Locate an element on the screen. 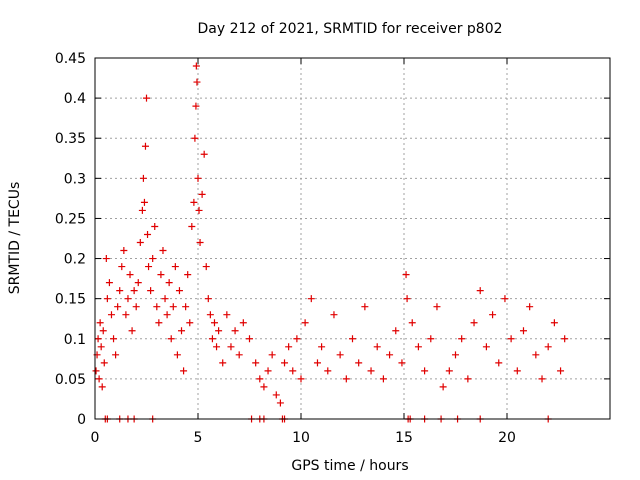 This screenshot has height=480, width=640. y-tick-label: 0.2 is located at coordinates (75, 260).